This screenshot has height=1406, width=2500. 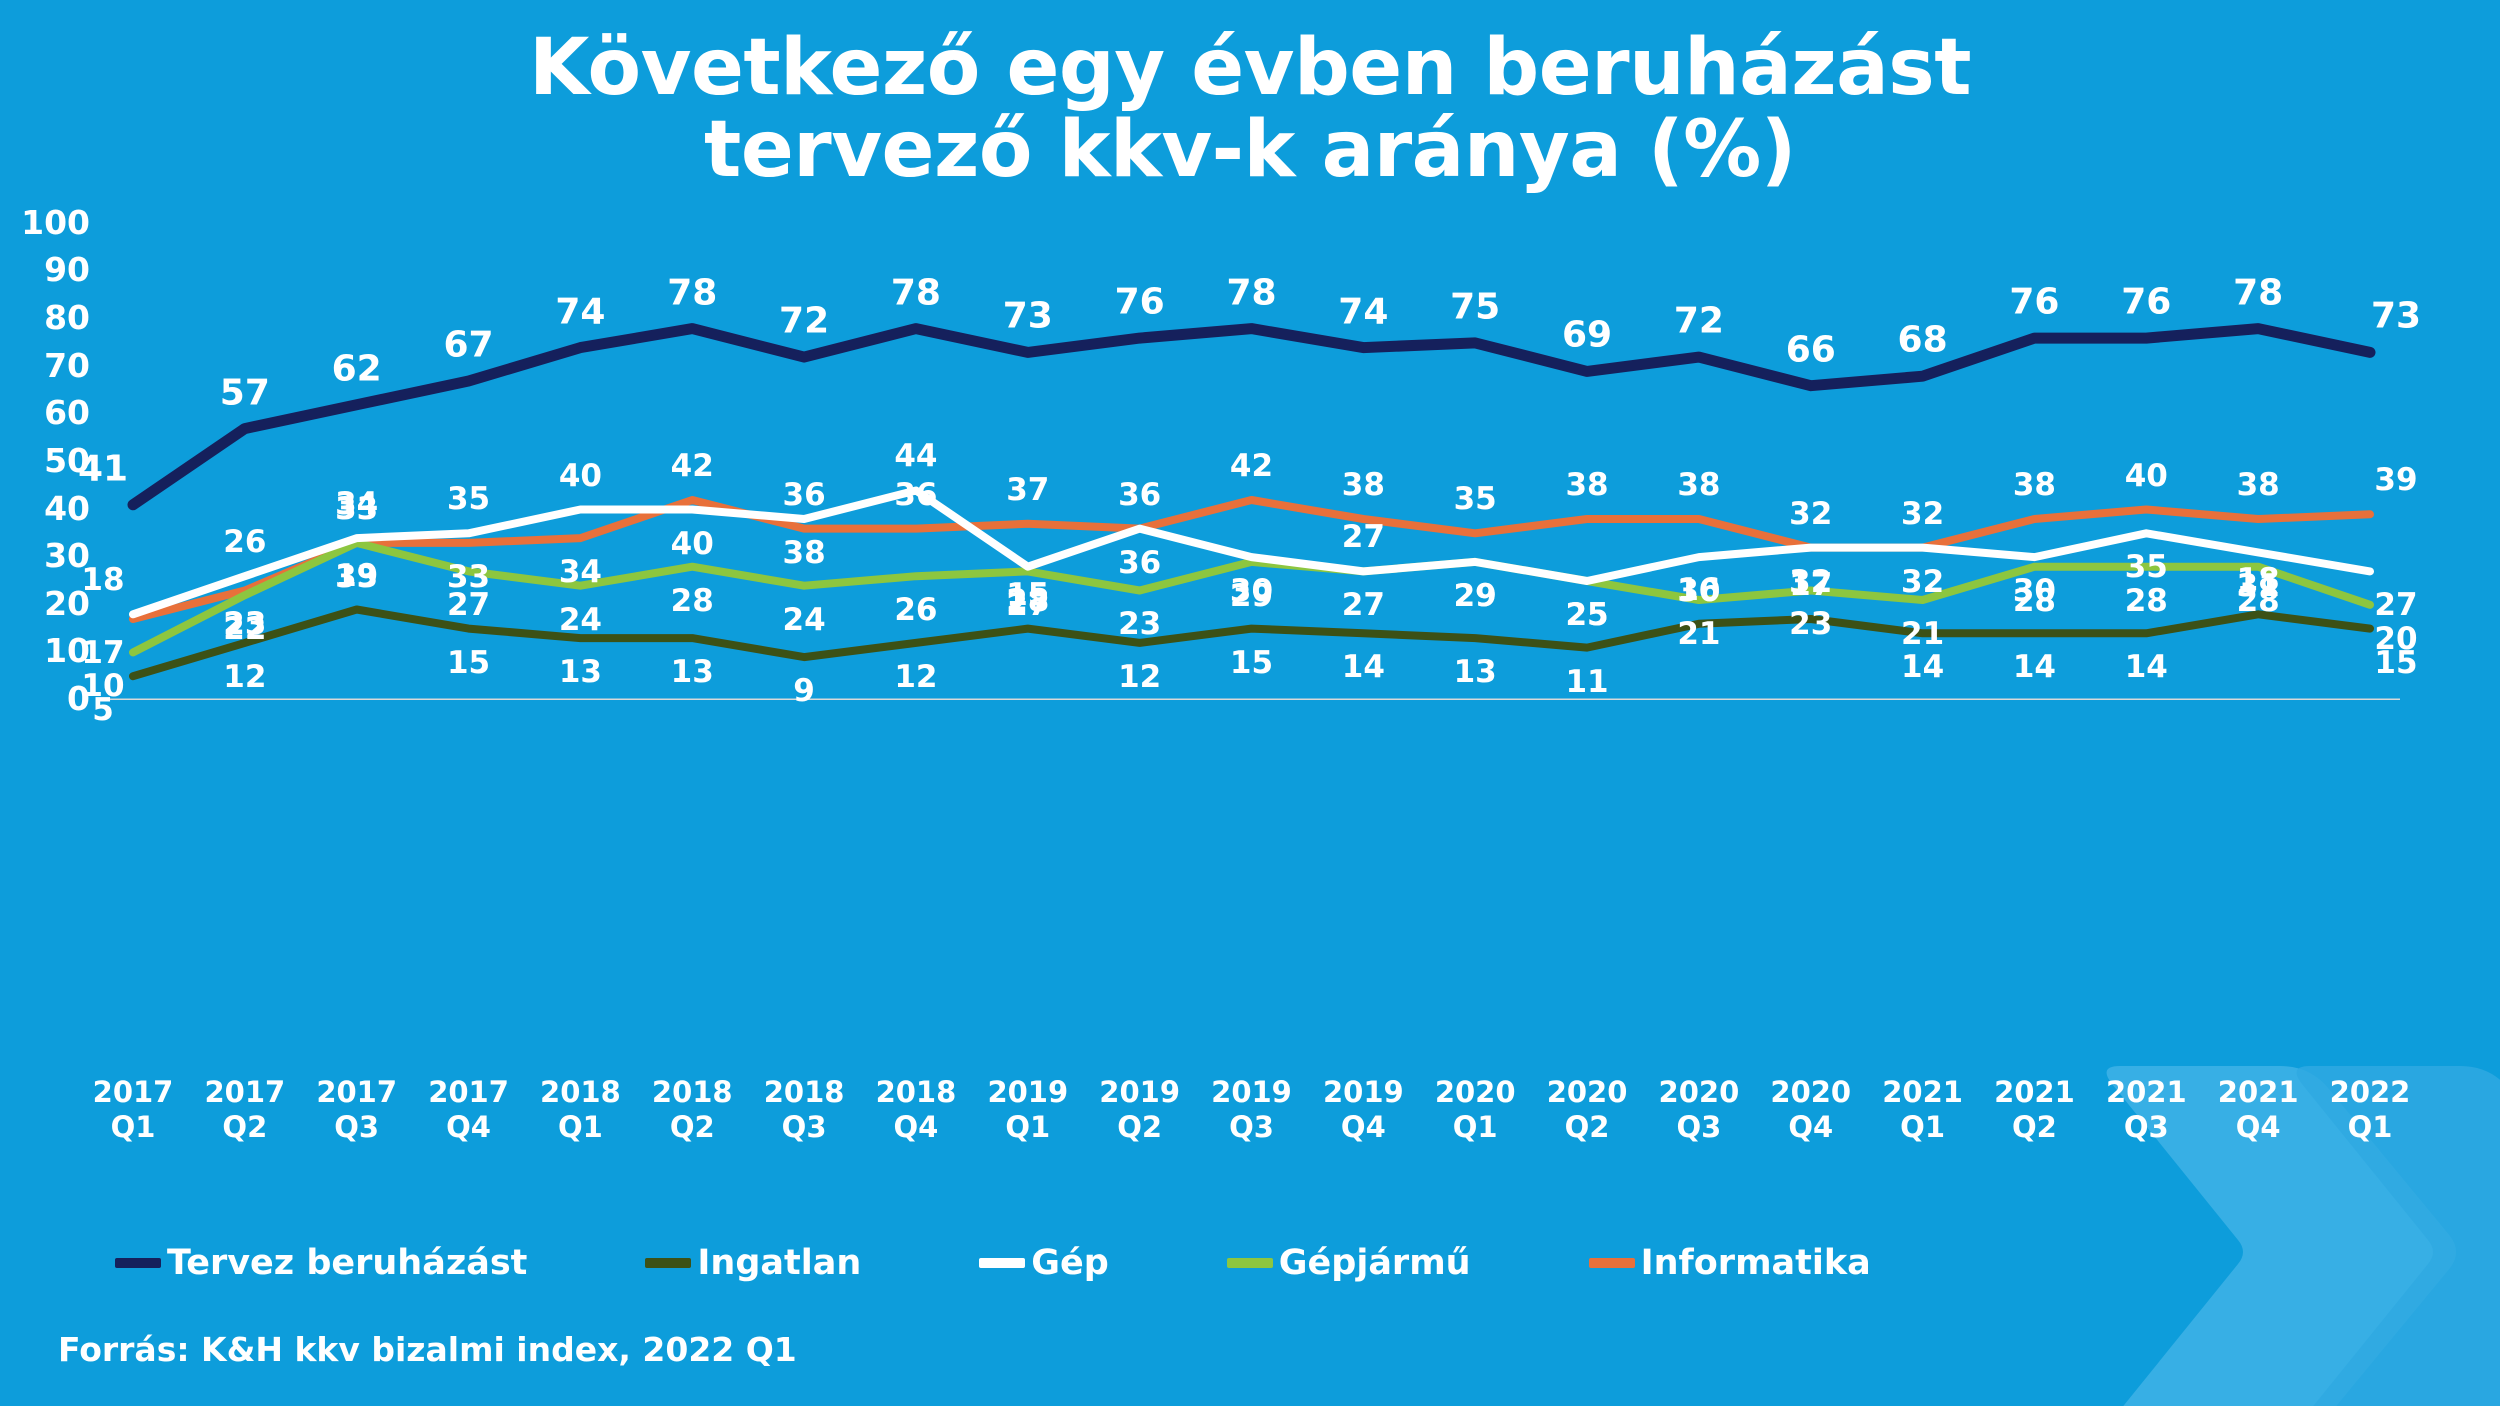 What do you see at coordinates (804, 1110) in the screenshot?
I see `x-tick-label: 2018 Q3` at bounding box center [804, 1110].